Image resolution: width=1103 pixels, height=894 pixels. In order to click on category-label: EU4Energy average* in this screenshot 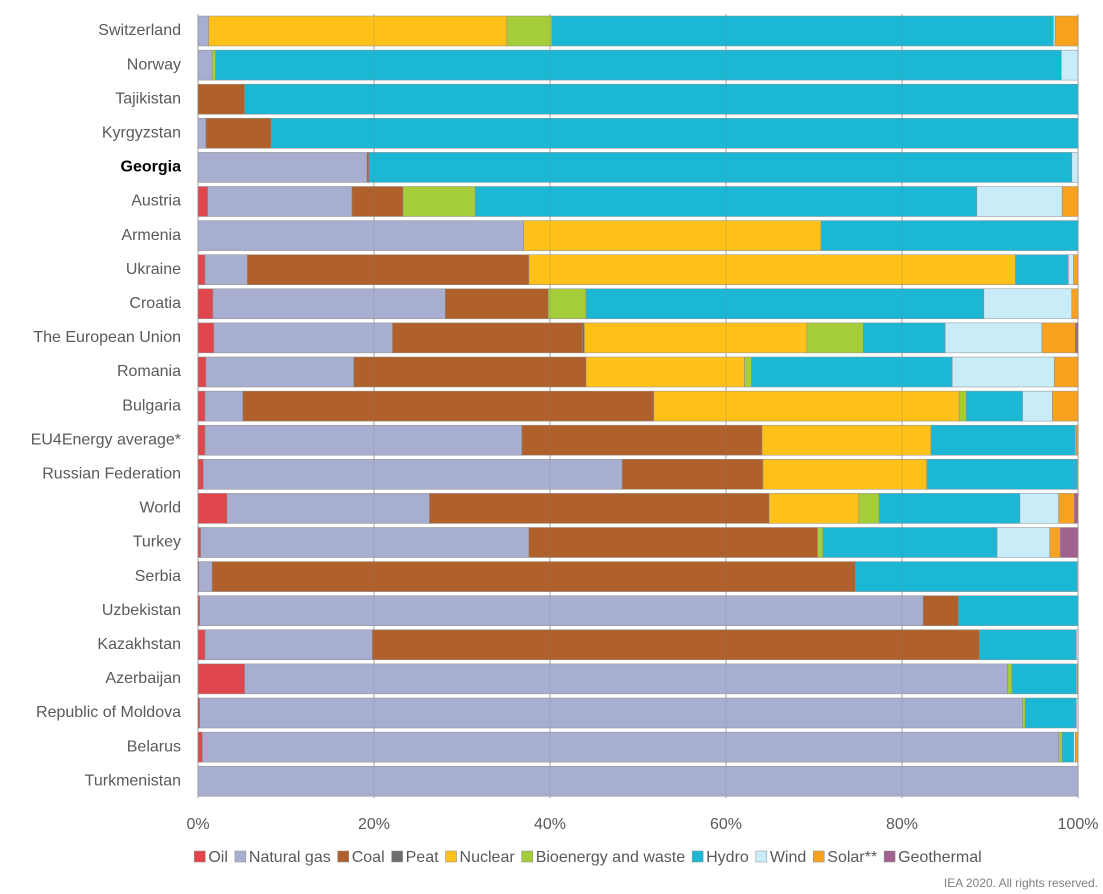, I will do `click(106, 439)`.